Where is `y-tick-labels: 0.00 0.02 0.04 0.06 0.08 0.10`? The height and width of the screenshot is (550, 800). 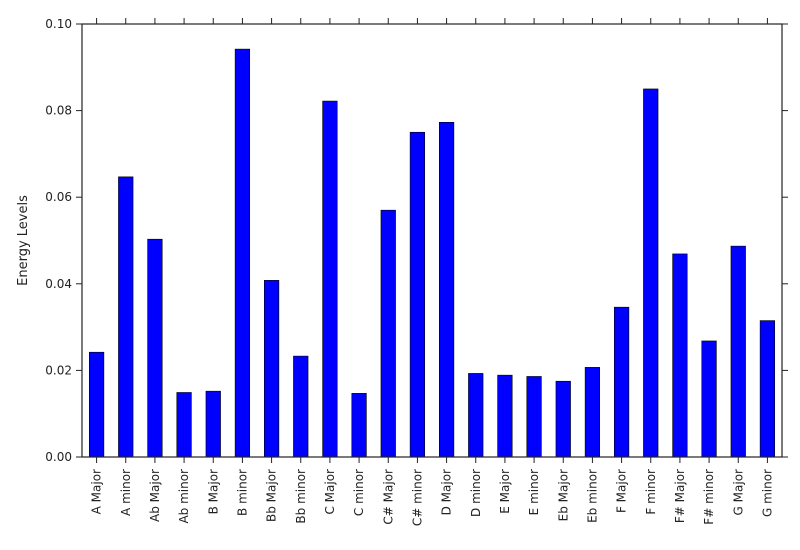
y-tick-labels: 0.00 0.02 0.04 0.06 0.08 0.10 is located at coordinates (58, 240).